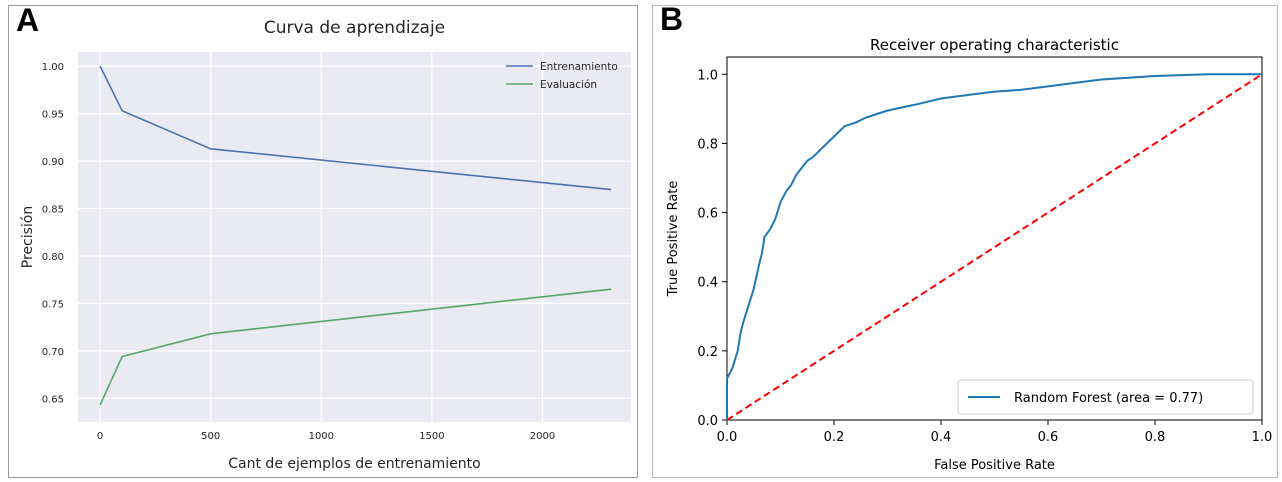  I want to click on tick-label-a-y: 0.70, so click(53, 352).